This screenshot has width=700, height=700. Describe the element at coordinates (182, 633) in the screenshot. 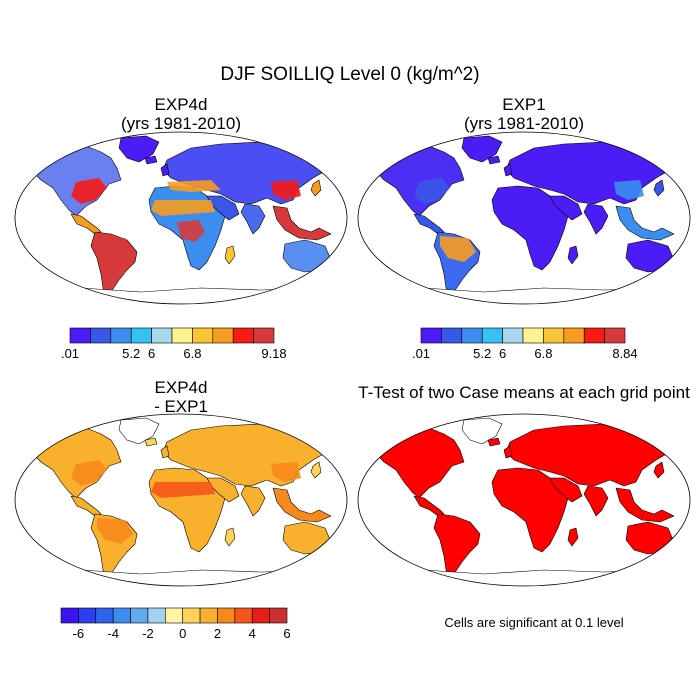

I see `colorbar-tick-label: 0` at that location.